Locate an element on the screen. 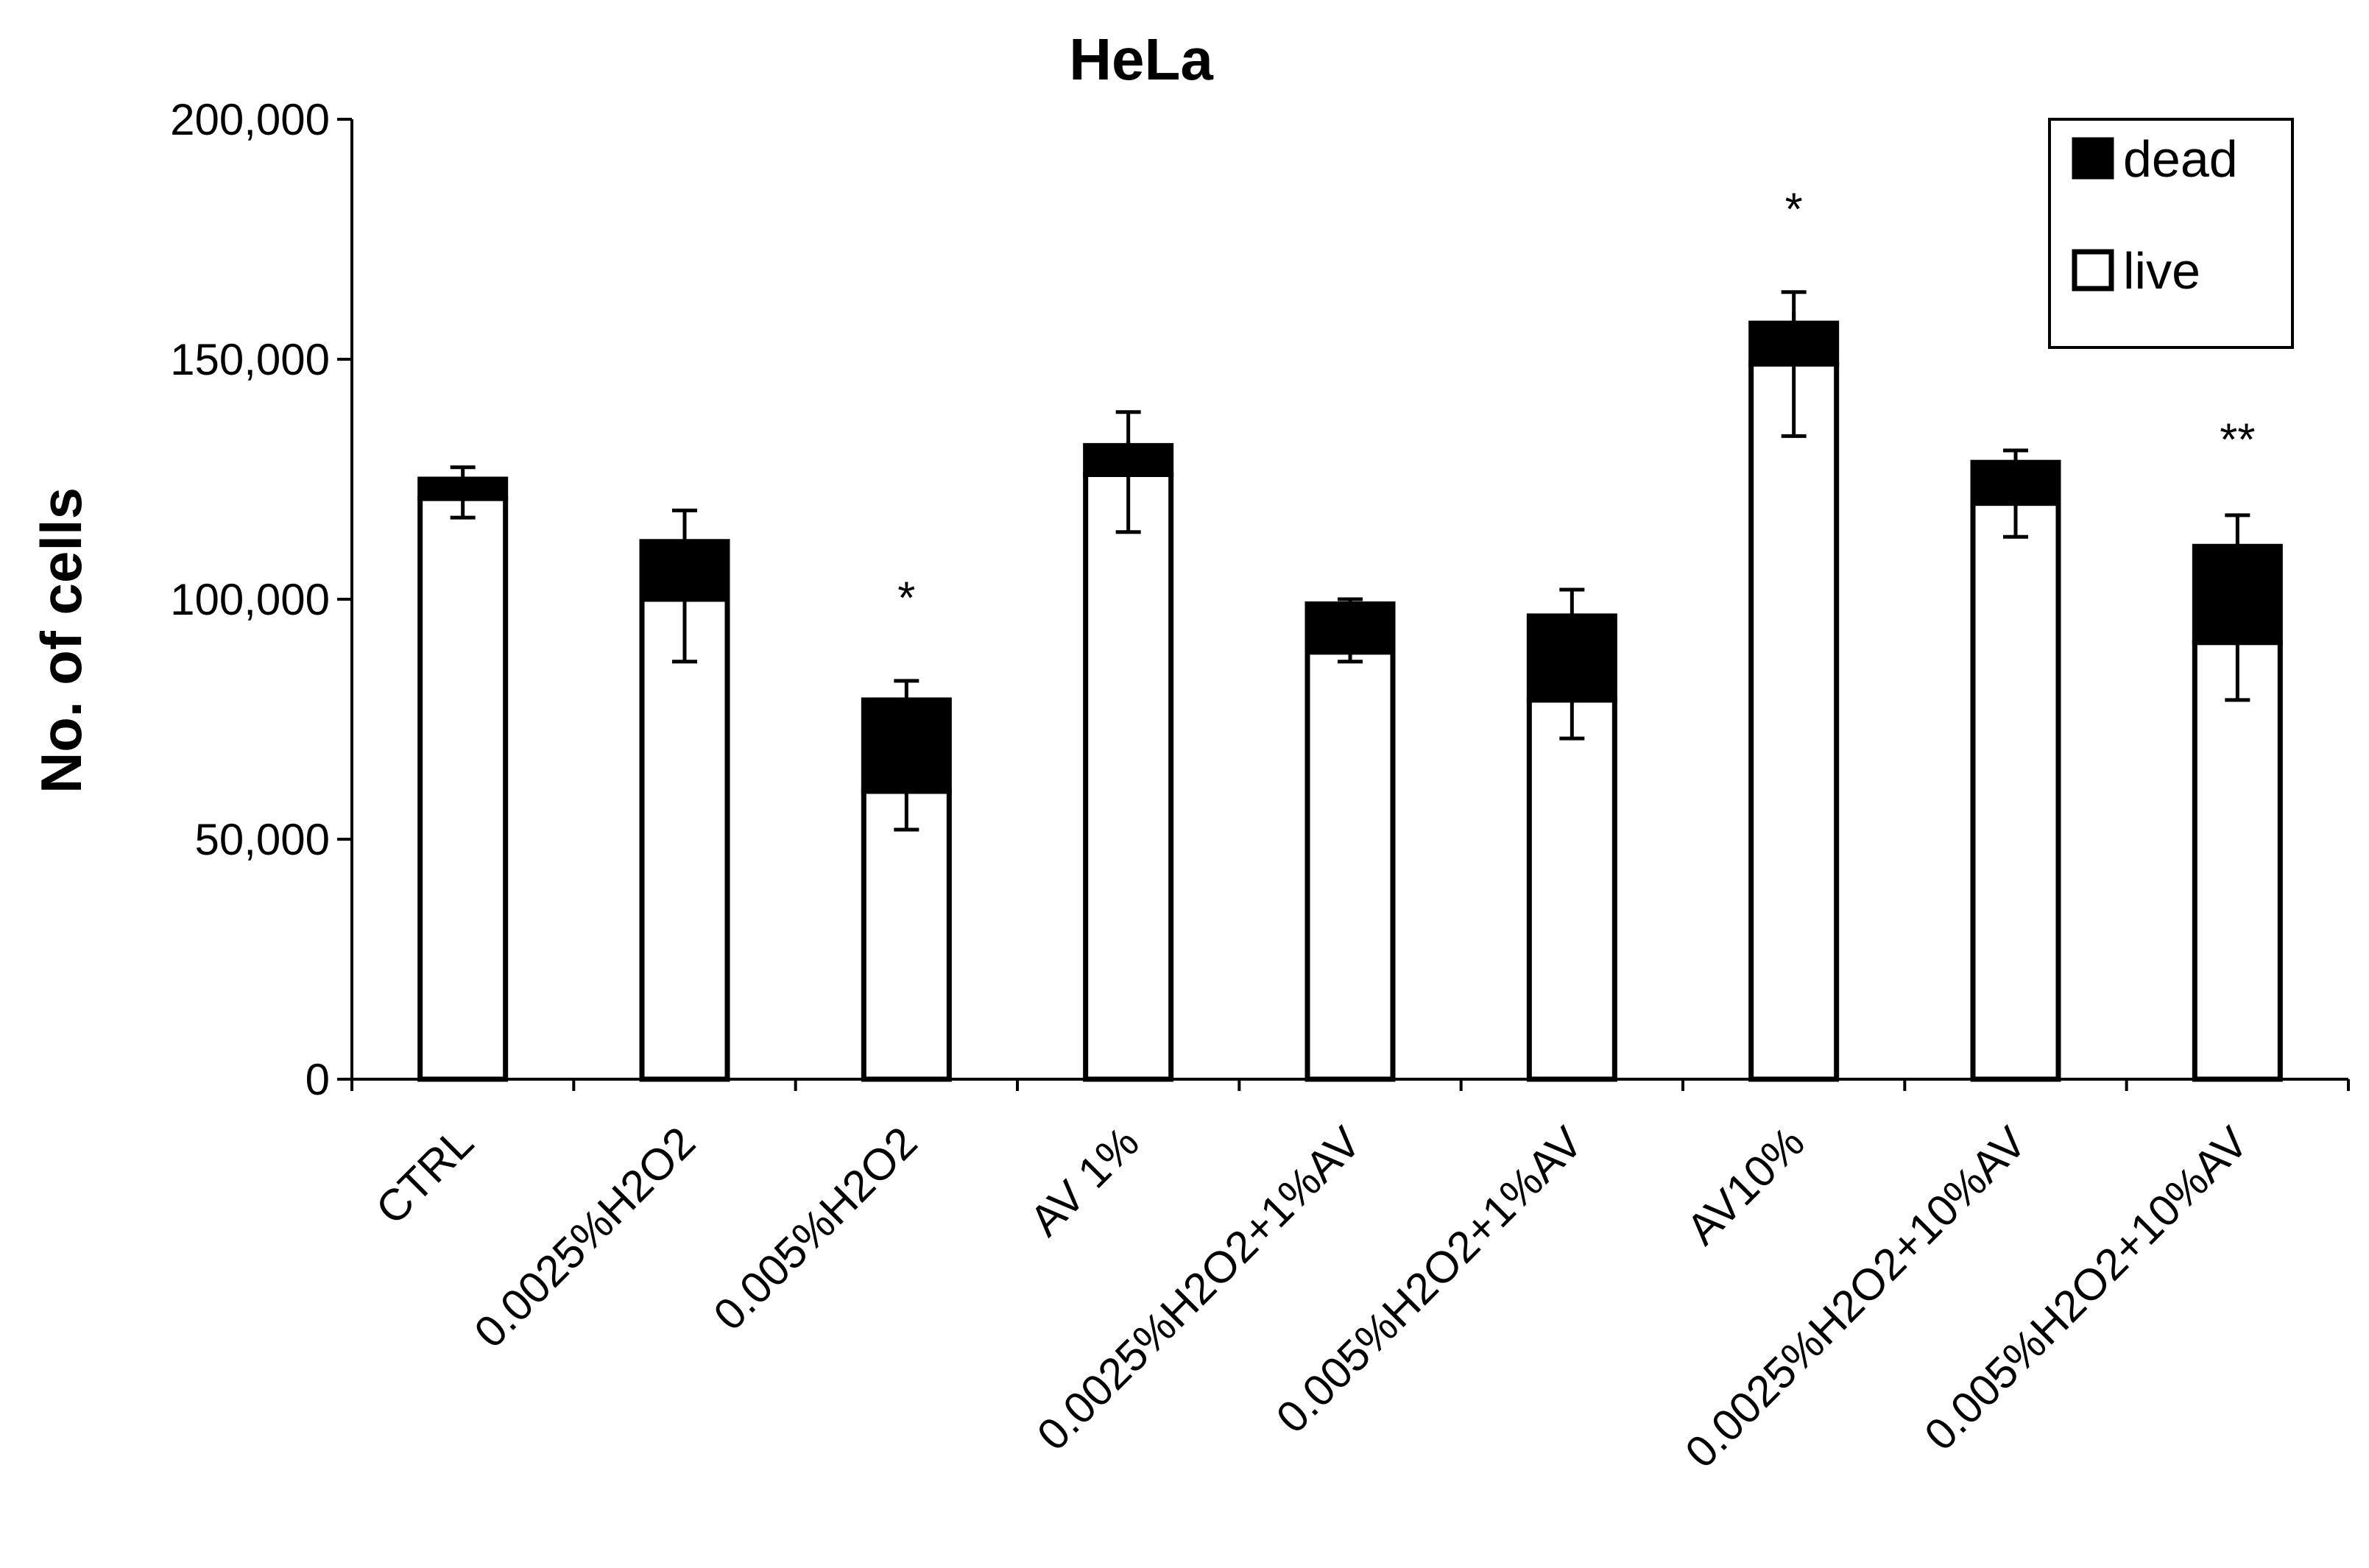 This screenshot has width=2369, height=1568. legend-swatch-dead is located at coordinates (2093, 158).